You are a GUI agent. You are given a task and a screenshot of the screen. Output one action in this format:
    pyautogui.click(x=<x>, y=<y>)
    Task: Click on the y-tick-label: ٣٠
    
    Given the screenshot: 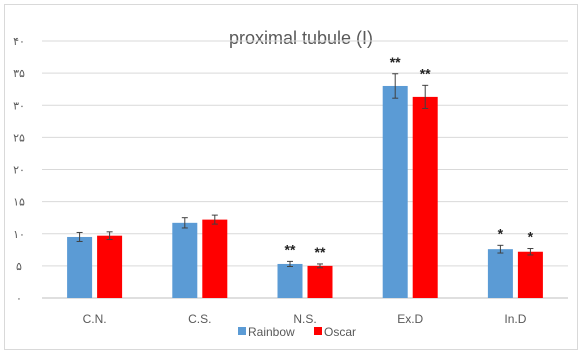 What is the action you would take?
    pyautogui.click(x=19, y=106)
    